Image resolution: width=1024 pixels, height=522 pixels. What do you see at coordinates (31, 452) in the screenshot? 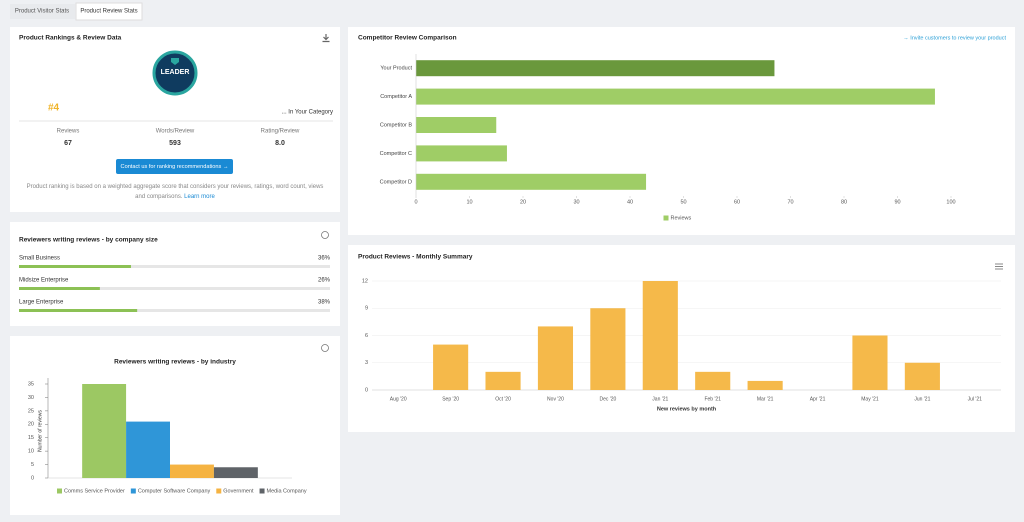
I see `y-tick-label: 10` at bounding box center [31, 452].